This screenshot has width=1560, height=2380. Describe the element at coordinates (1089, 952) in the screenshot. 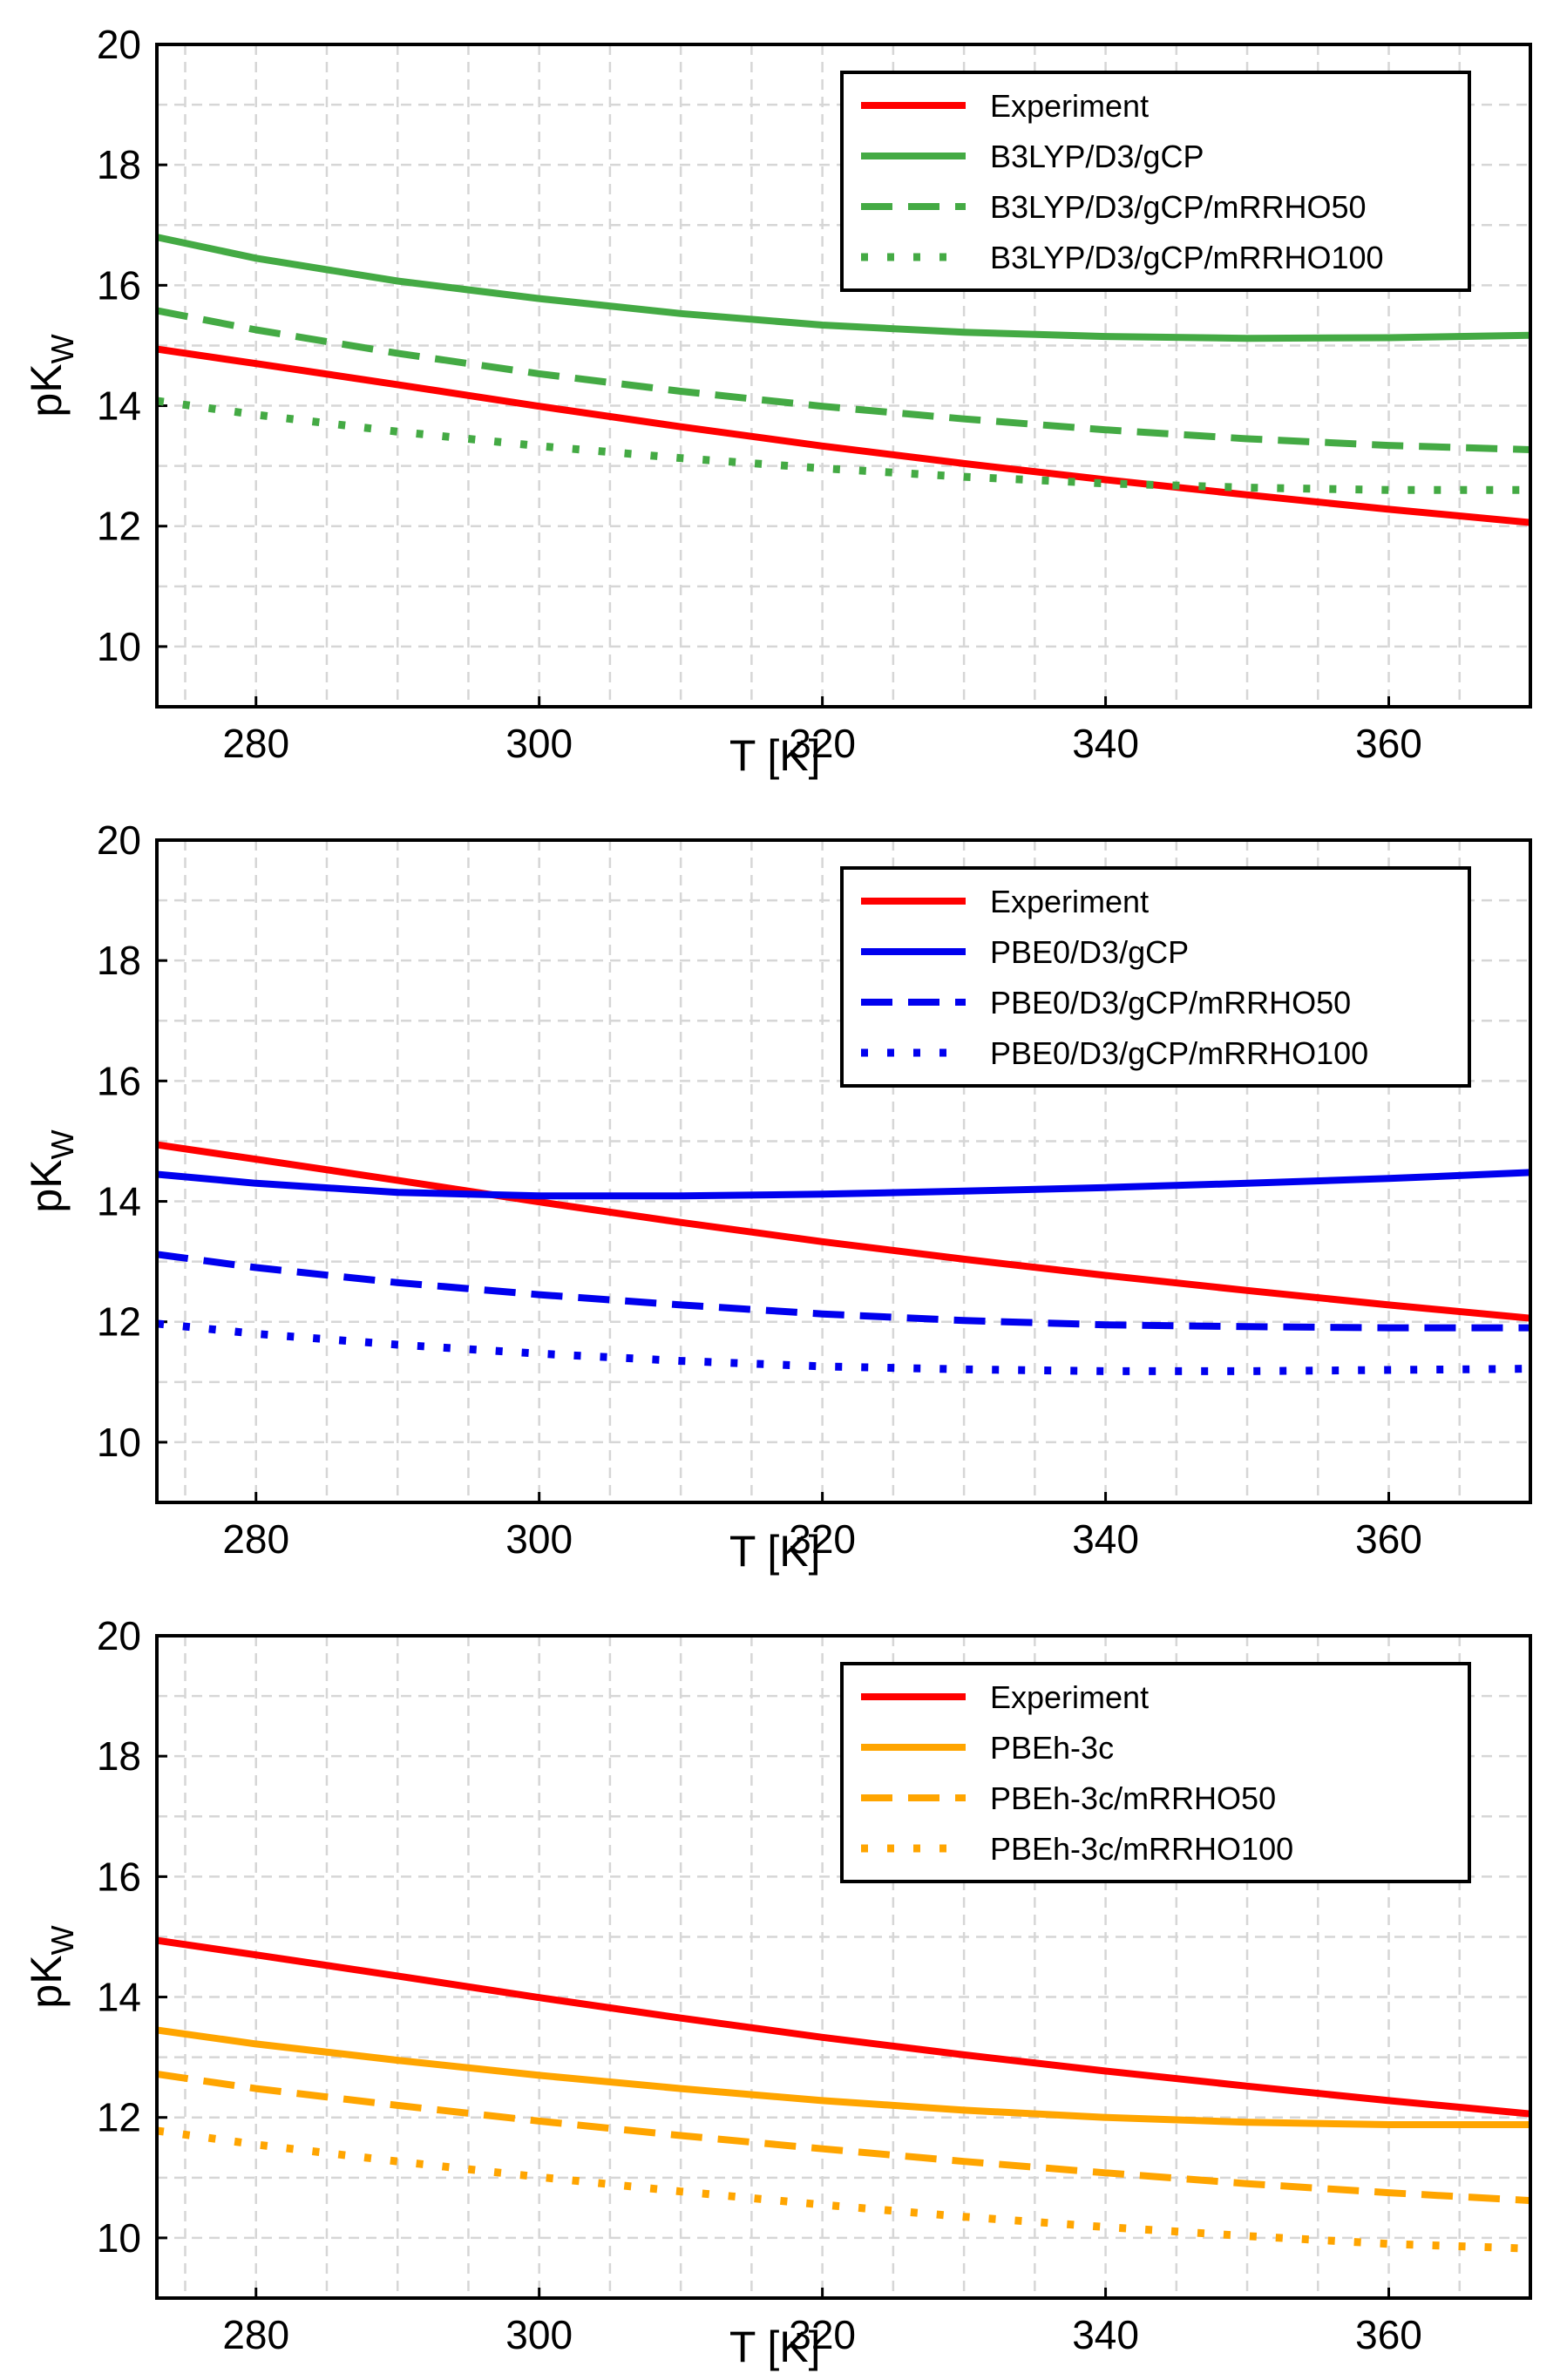

I see `legend-label: PBE0/D3/gCP` at that location.